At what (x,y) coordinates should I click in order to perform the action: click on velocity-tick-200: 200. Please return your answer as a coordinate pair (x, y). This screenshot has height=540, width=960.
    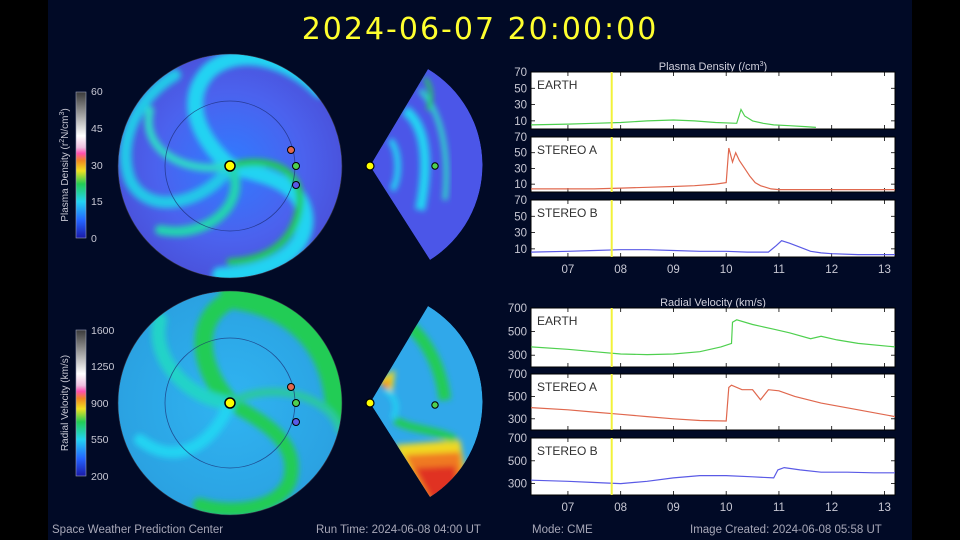
    Looking at the image, I should click on (100, 477).